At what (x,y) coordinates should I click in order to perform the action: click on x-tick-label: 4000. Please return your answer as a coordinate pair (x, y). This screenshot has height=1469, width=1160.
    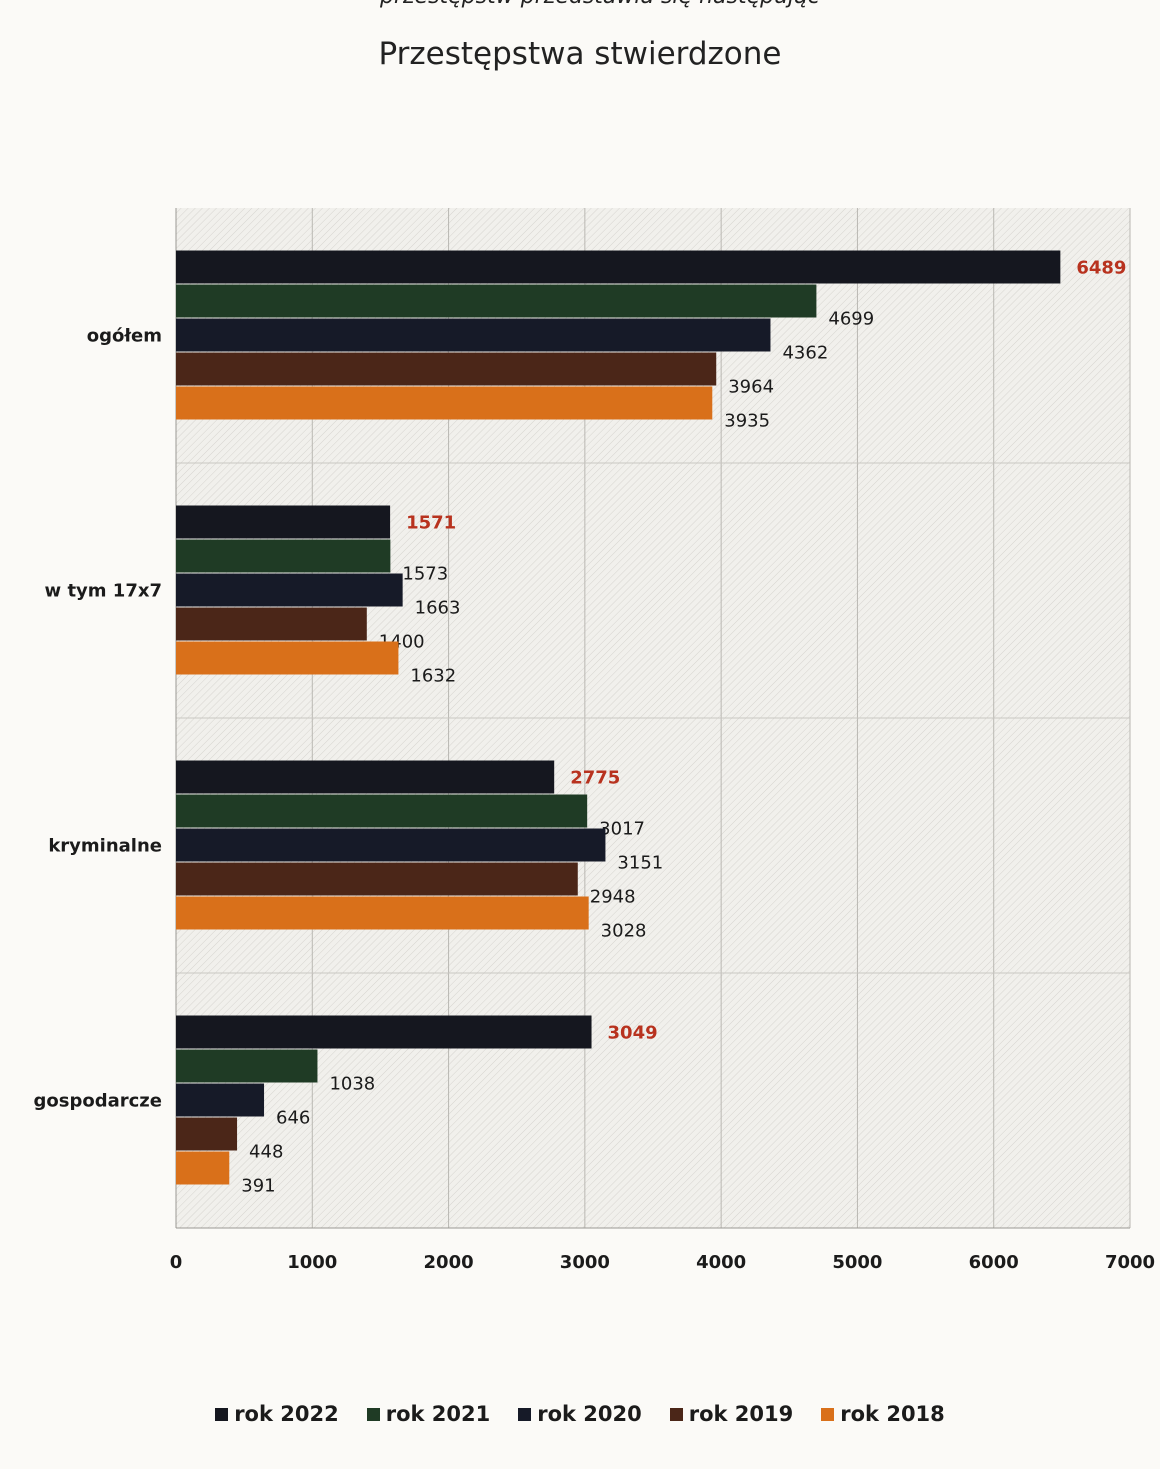
    Looking at the image, I should click on (721, 1262).